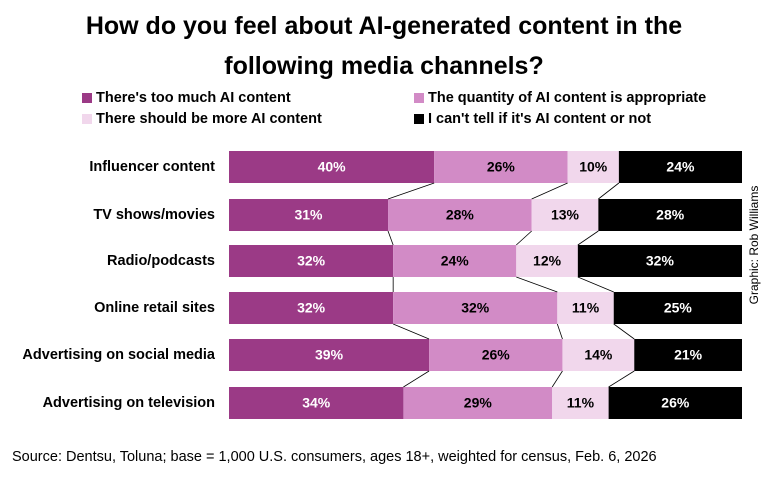  I want to click on value-label: 21%, so click(688, 355).